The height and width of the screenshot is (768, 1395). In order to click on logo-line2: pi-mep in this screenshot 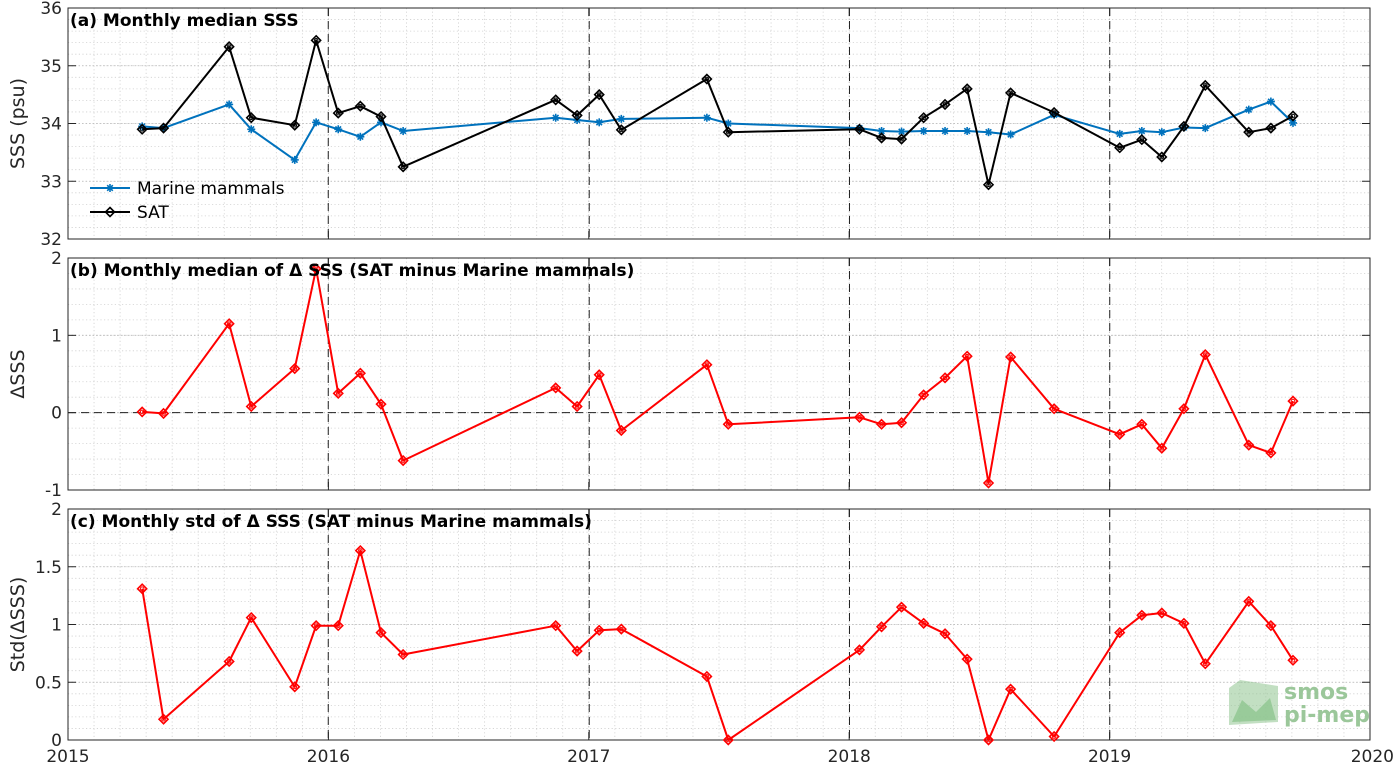, I will do `click(1327, 715)`.